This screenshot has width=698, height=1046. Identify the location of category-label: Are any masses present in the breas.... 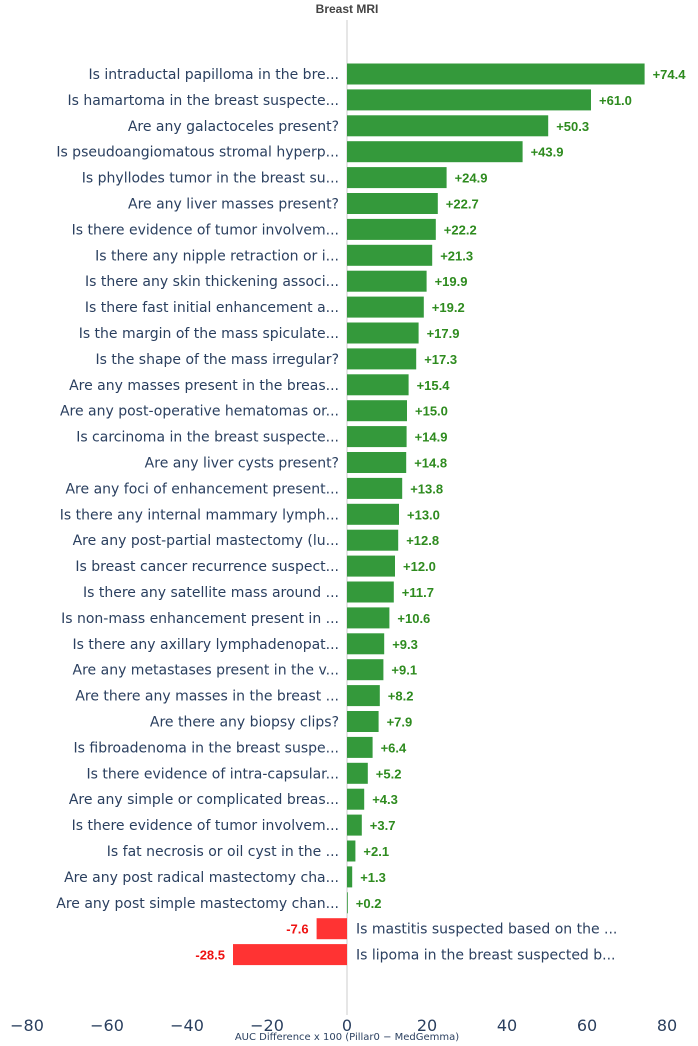
(204, 386).